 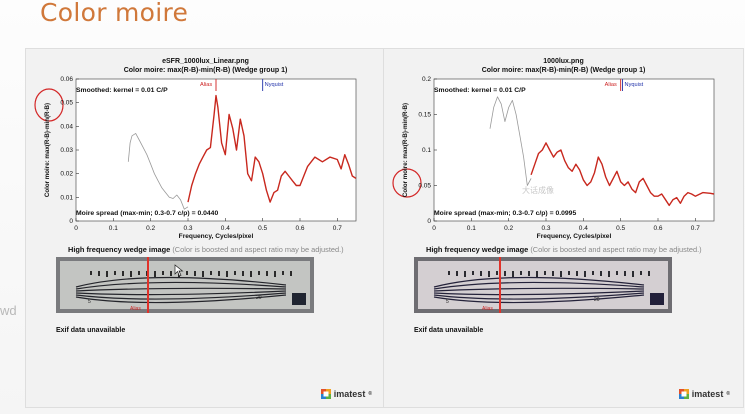 I want to click on x-tick-label: 0.6, so click(x=657, y=228).